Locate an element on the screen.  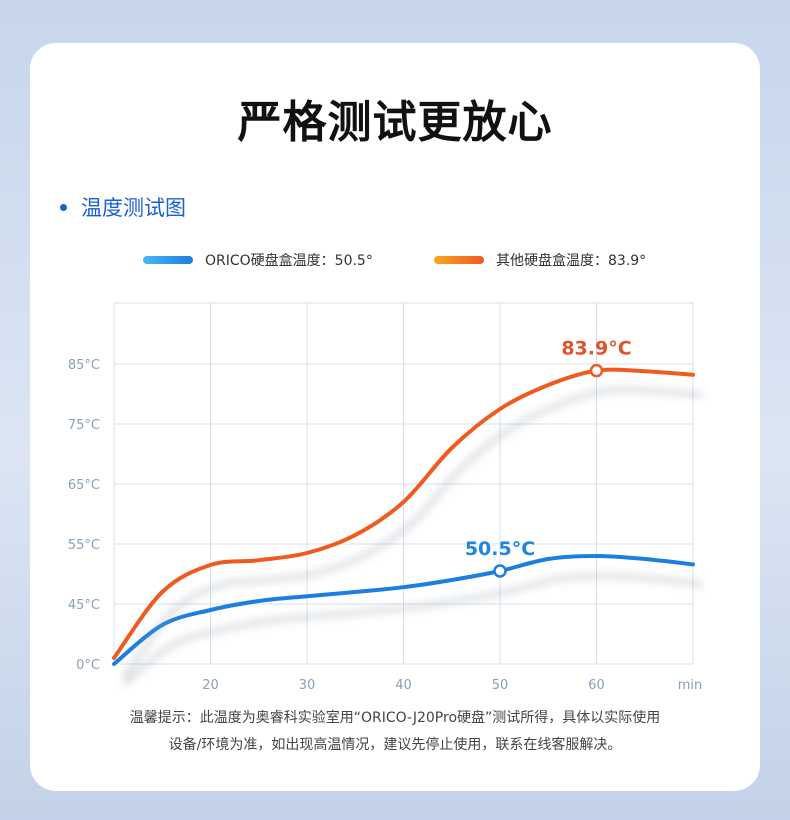
bullet-dot-icon is located at coordinates (63, 207).